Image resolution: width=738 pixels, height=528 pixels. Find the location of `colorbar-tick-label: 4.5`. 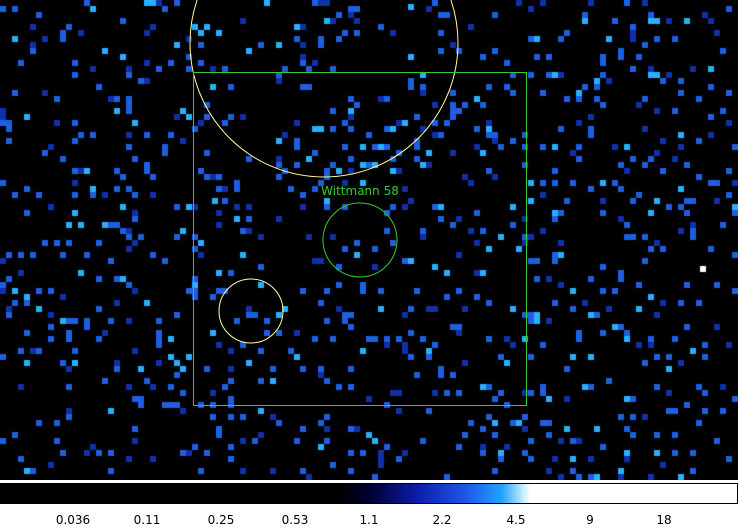

colorbar-tick-label: 4.5 is located at coordinates (516, 520).